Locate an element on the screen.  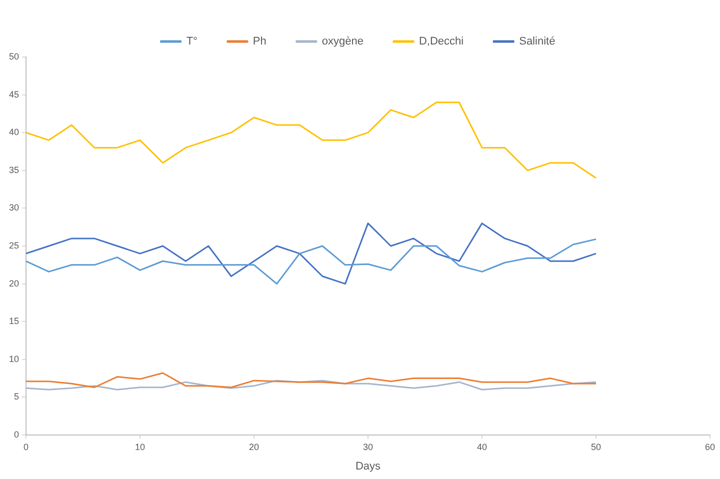
x-tick-label: 50 is located at coordinates (596, 447).